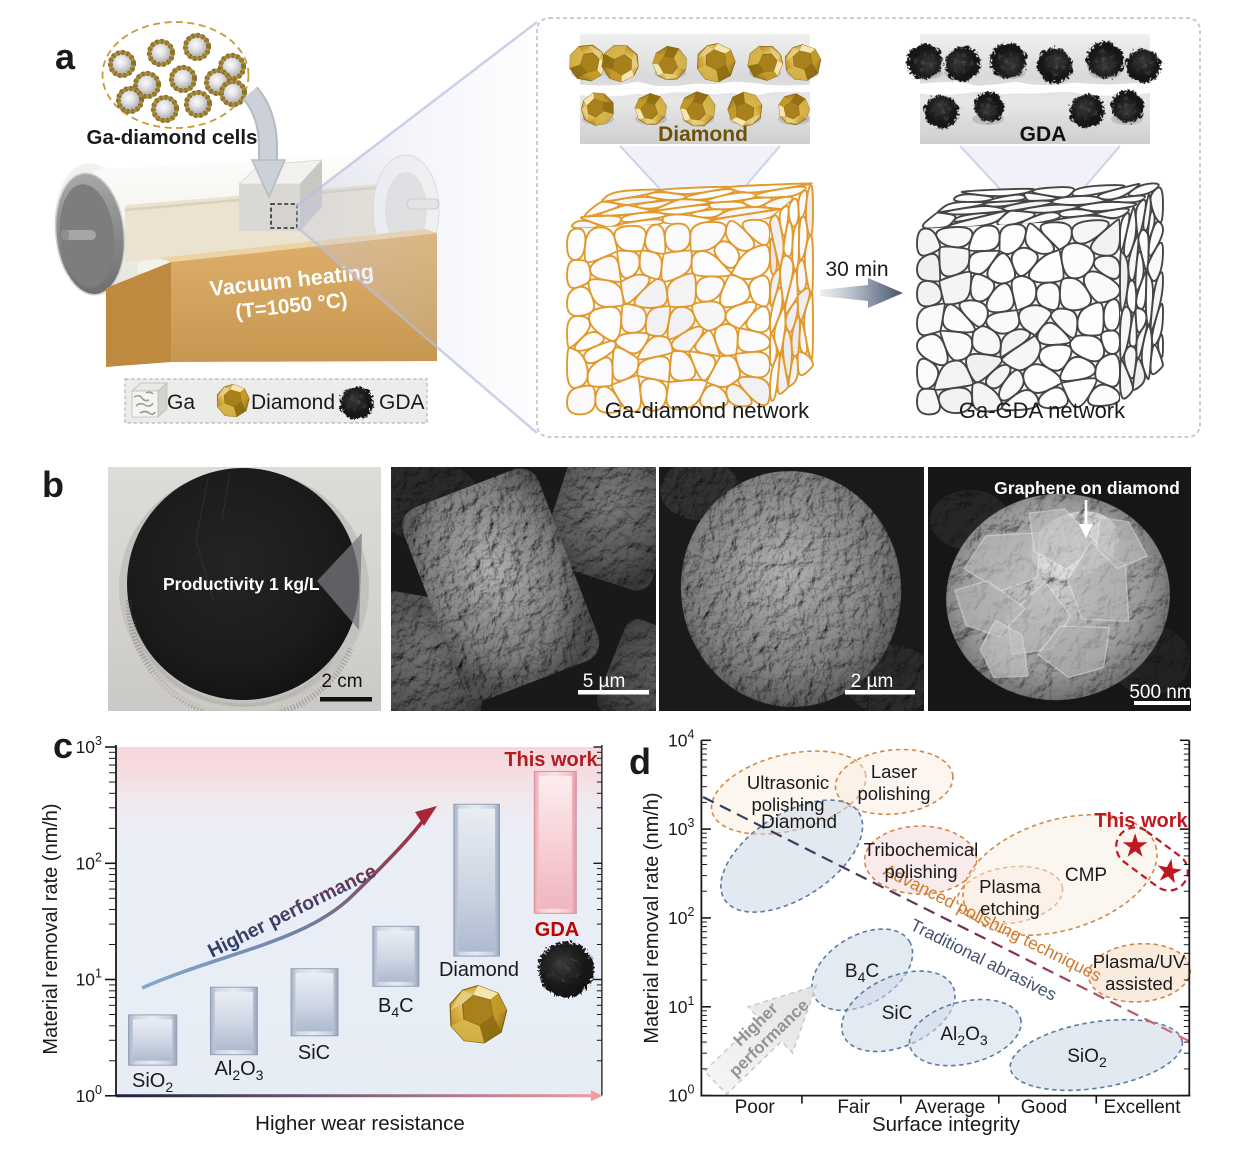 This screenshot has height=1164, width=1239. I want to click on svg-text: 5 µm, so click(604, 681).